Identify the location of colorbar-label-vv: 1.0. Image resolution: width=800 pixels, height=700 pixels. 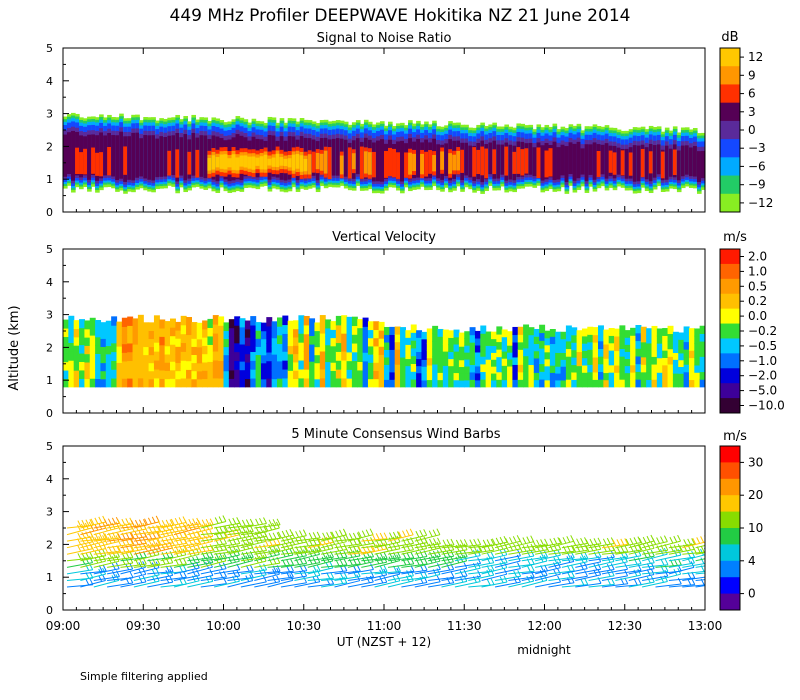
(757, 271).